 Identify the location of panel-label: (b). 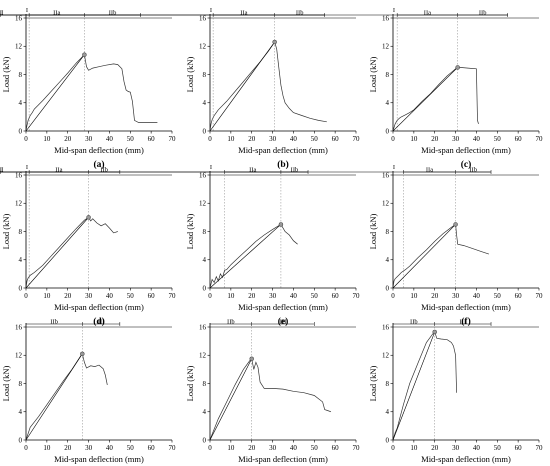
(283, 164).